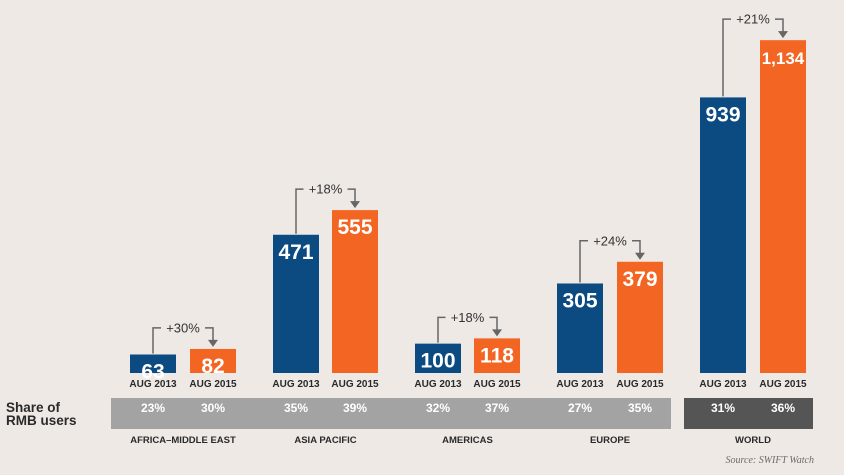  Describe the element at coordinates (769, 460) in the screenshot. I see `source-note: Source: SWIFT Watch` at that location.